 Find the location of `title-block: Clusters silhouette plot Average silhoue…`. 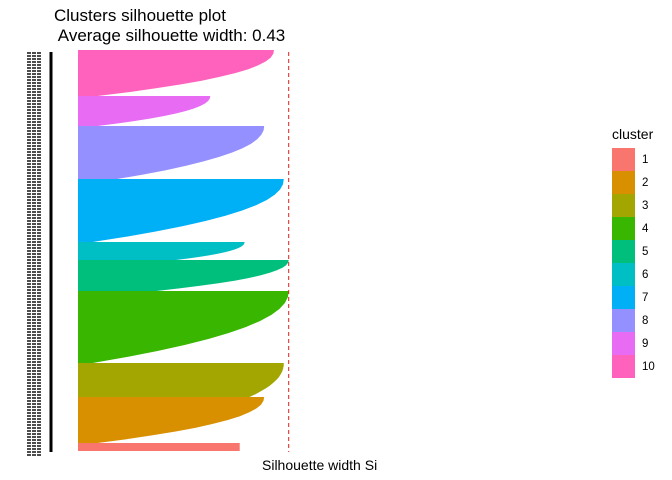

title-block: Clusters silhouette plot Average silhoue… is located at coordinates (169, 26).